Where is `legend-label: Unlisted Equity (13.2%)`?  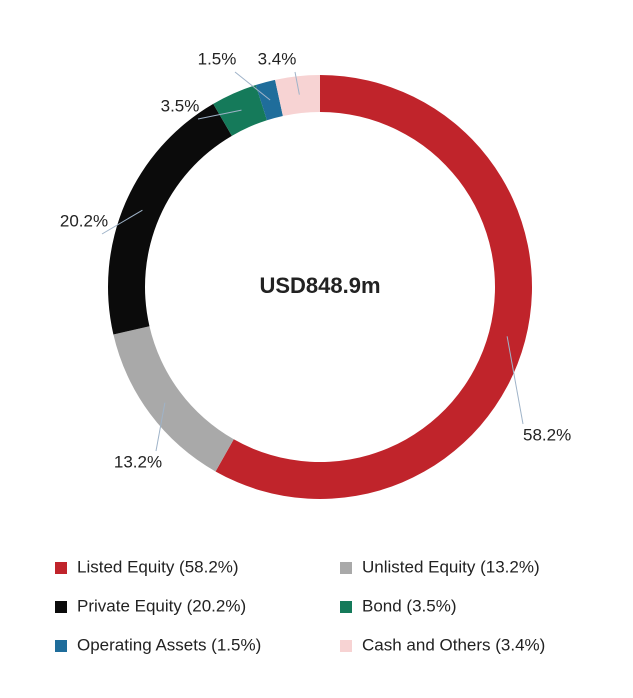
legend-label: Unlisted Equity (13.2%) is located at coordinates (451, 566).